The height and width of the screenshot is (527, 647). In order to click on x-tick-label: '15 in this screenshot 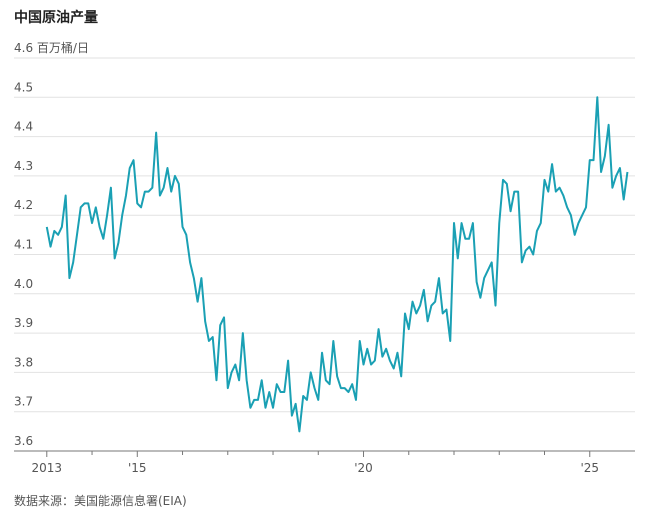, I will do `click(137, 468)`.